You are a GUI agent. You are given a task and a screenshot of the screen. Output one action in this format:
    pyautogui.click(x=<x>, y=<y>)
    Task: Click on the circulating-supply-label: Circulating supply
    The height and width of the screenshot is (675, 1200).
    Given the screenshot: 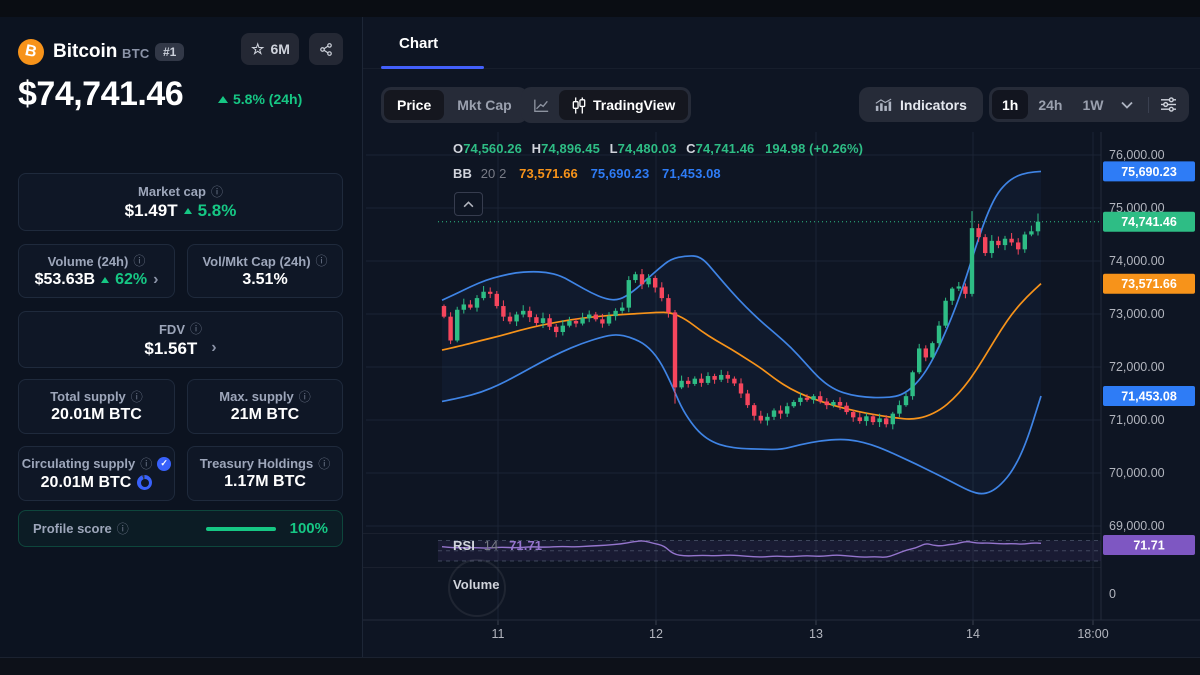 What is the action you would take?
    pyautogui.click(x=78, y=463)
    